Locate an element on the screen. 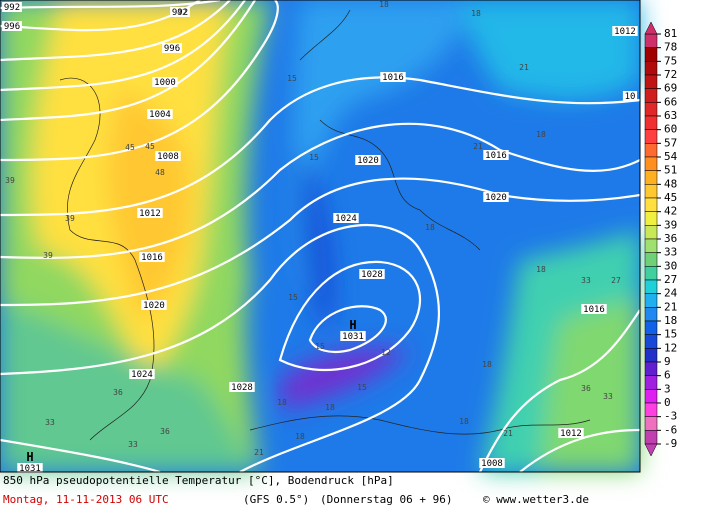  colorbar-tick-label: 42 is located at coordinates (670, 211).